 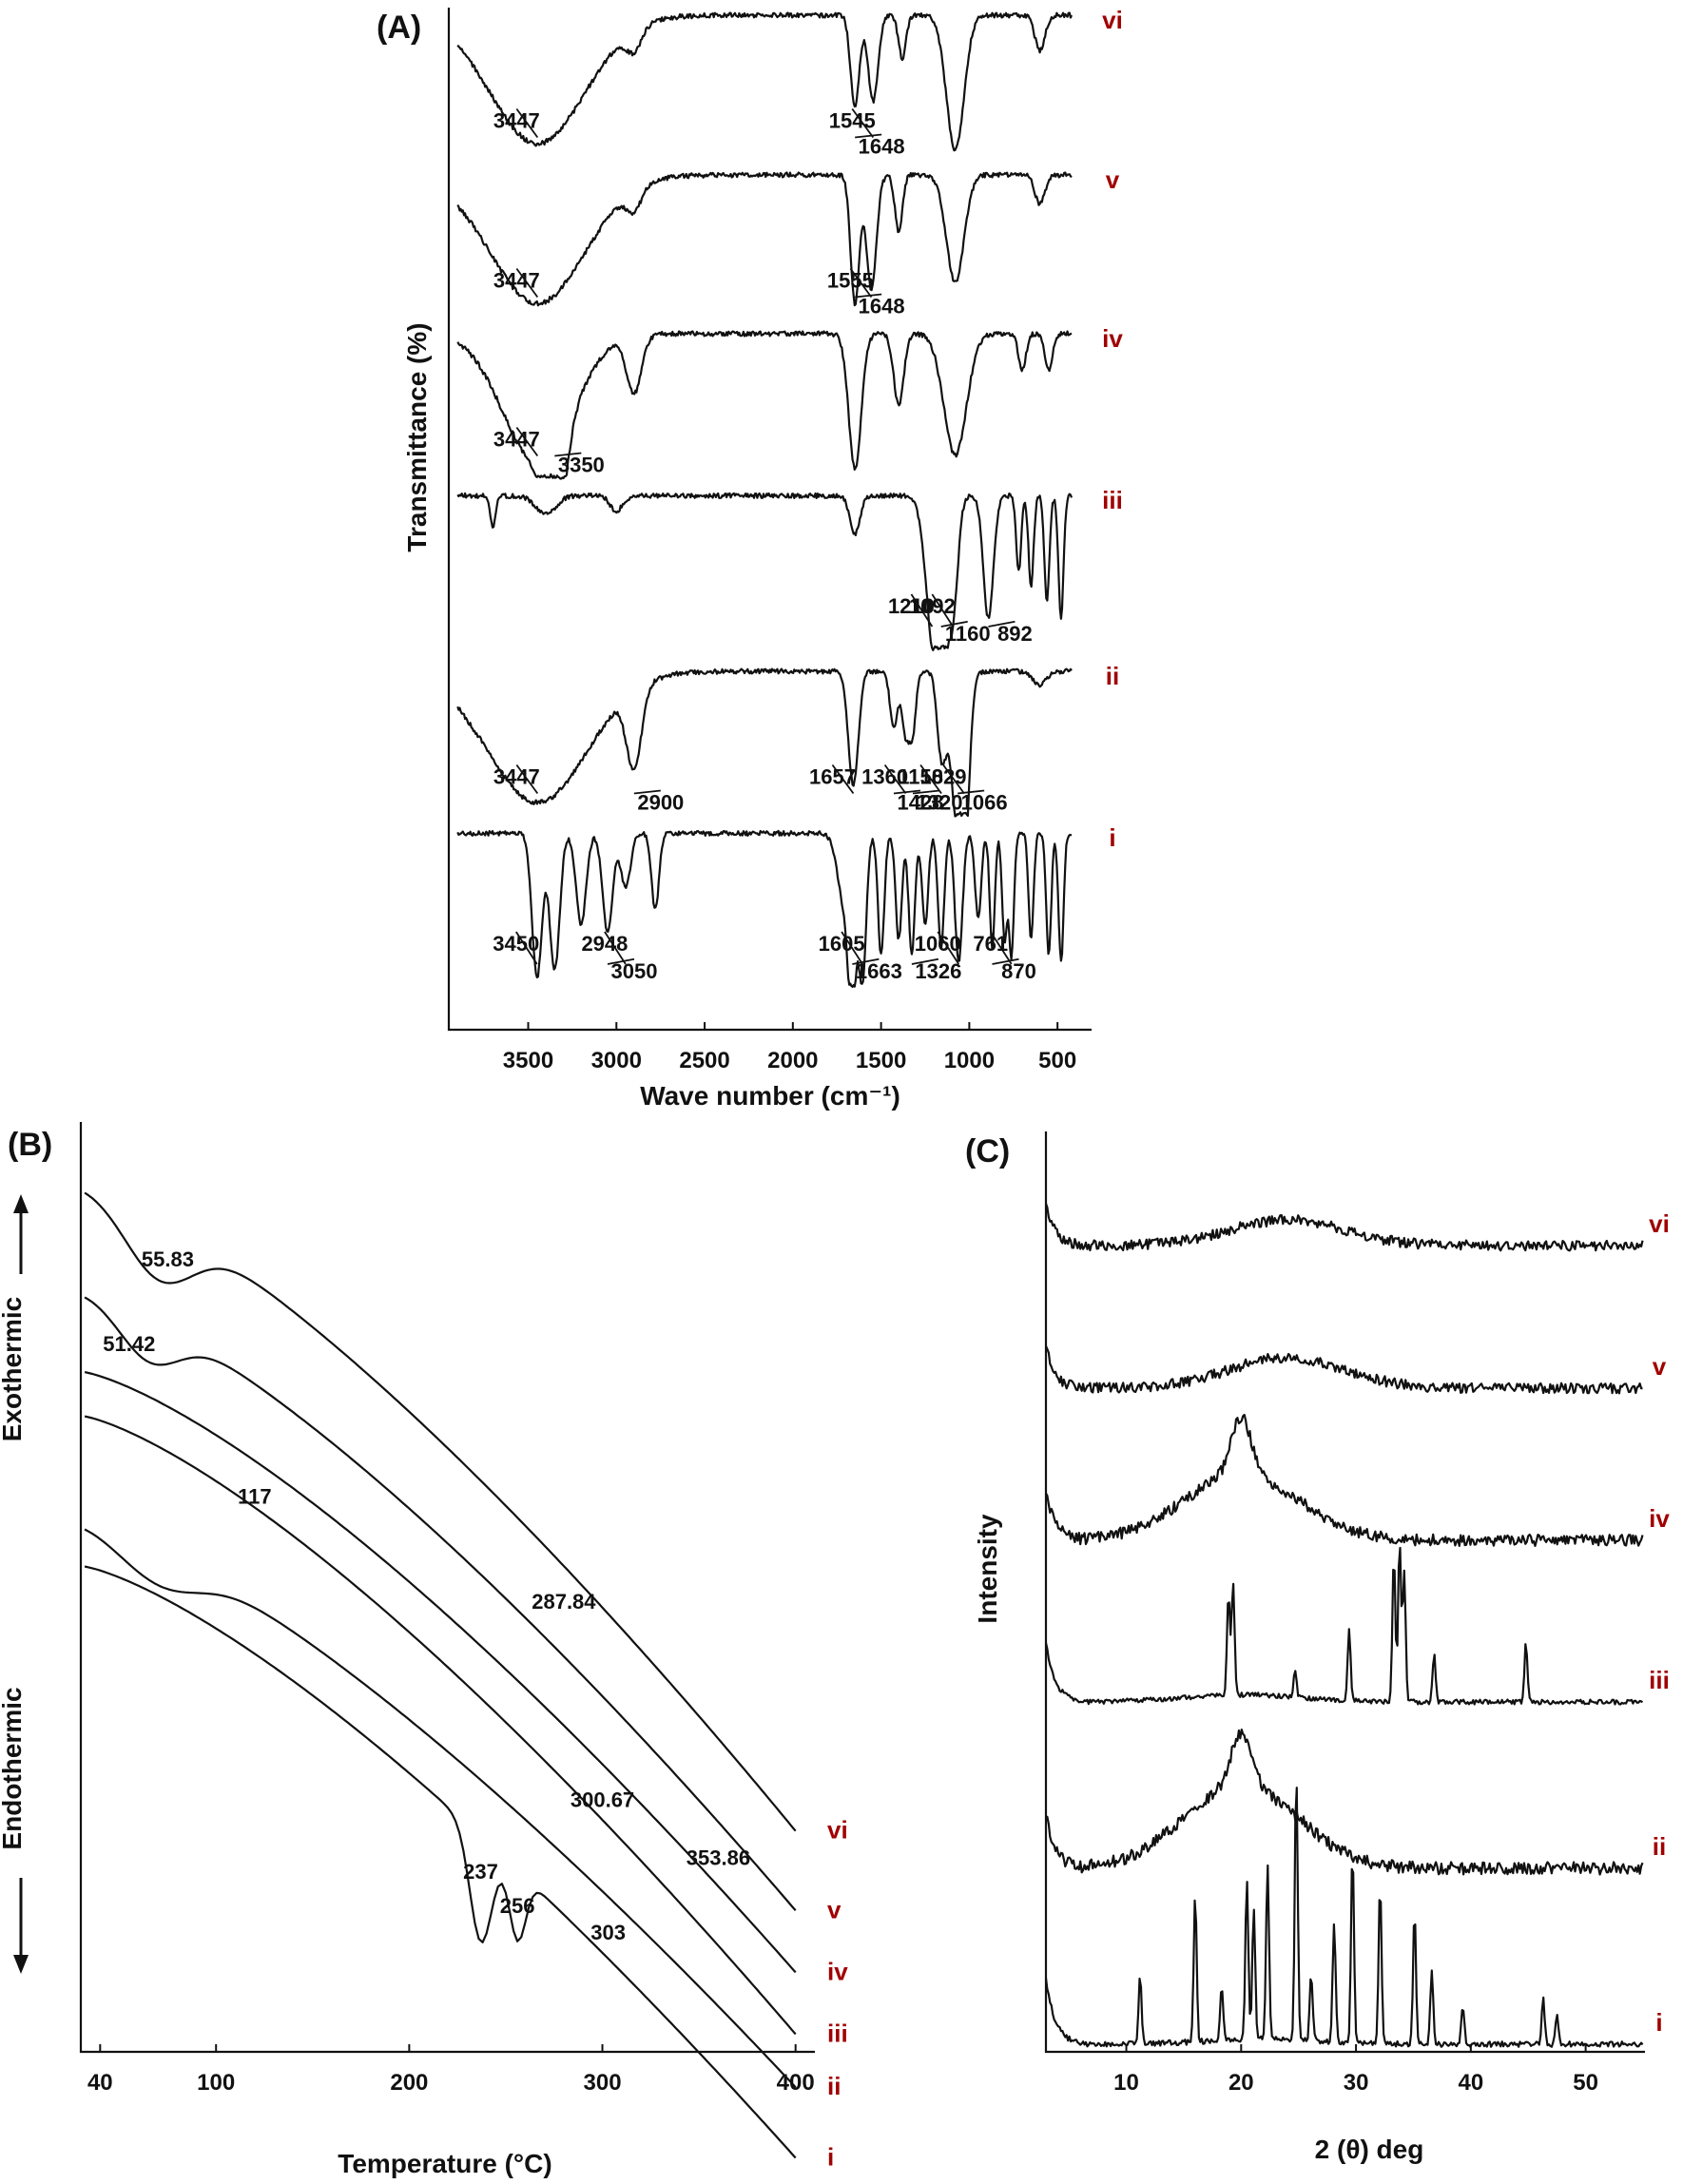 I want to click on thermal-event-annotation: 353.86, so click(x=719, y=1857).